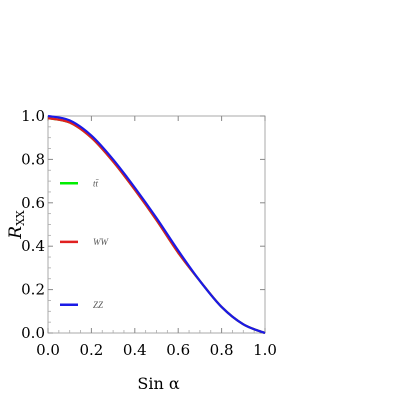 The image size is (416, 415). I want to click on y-axis-title-main: R, so click(16, 233).